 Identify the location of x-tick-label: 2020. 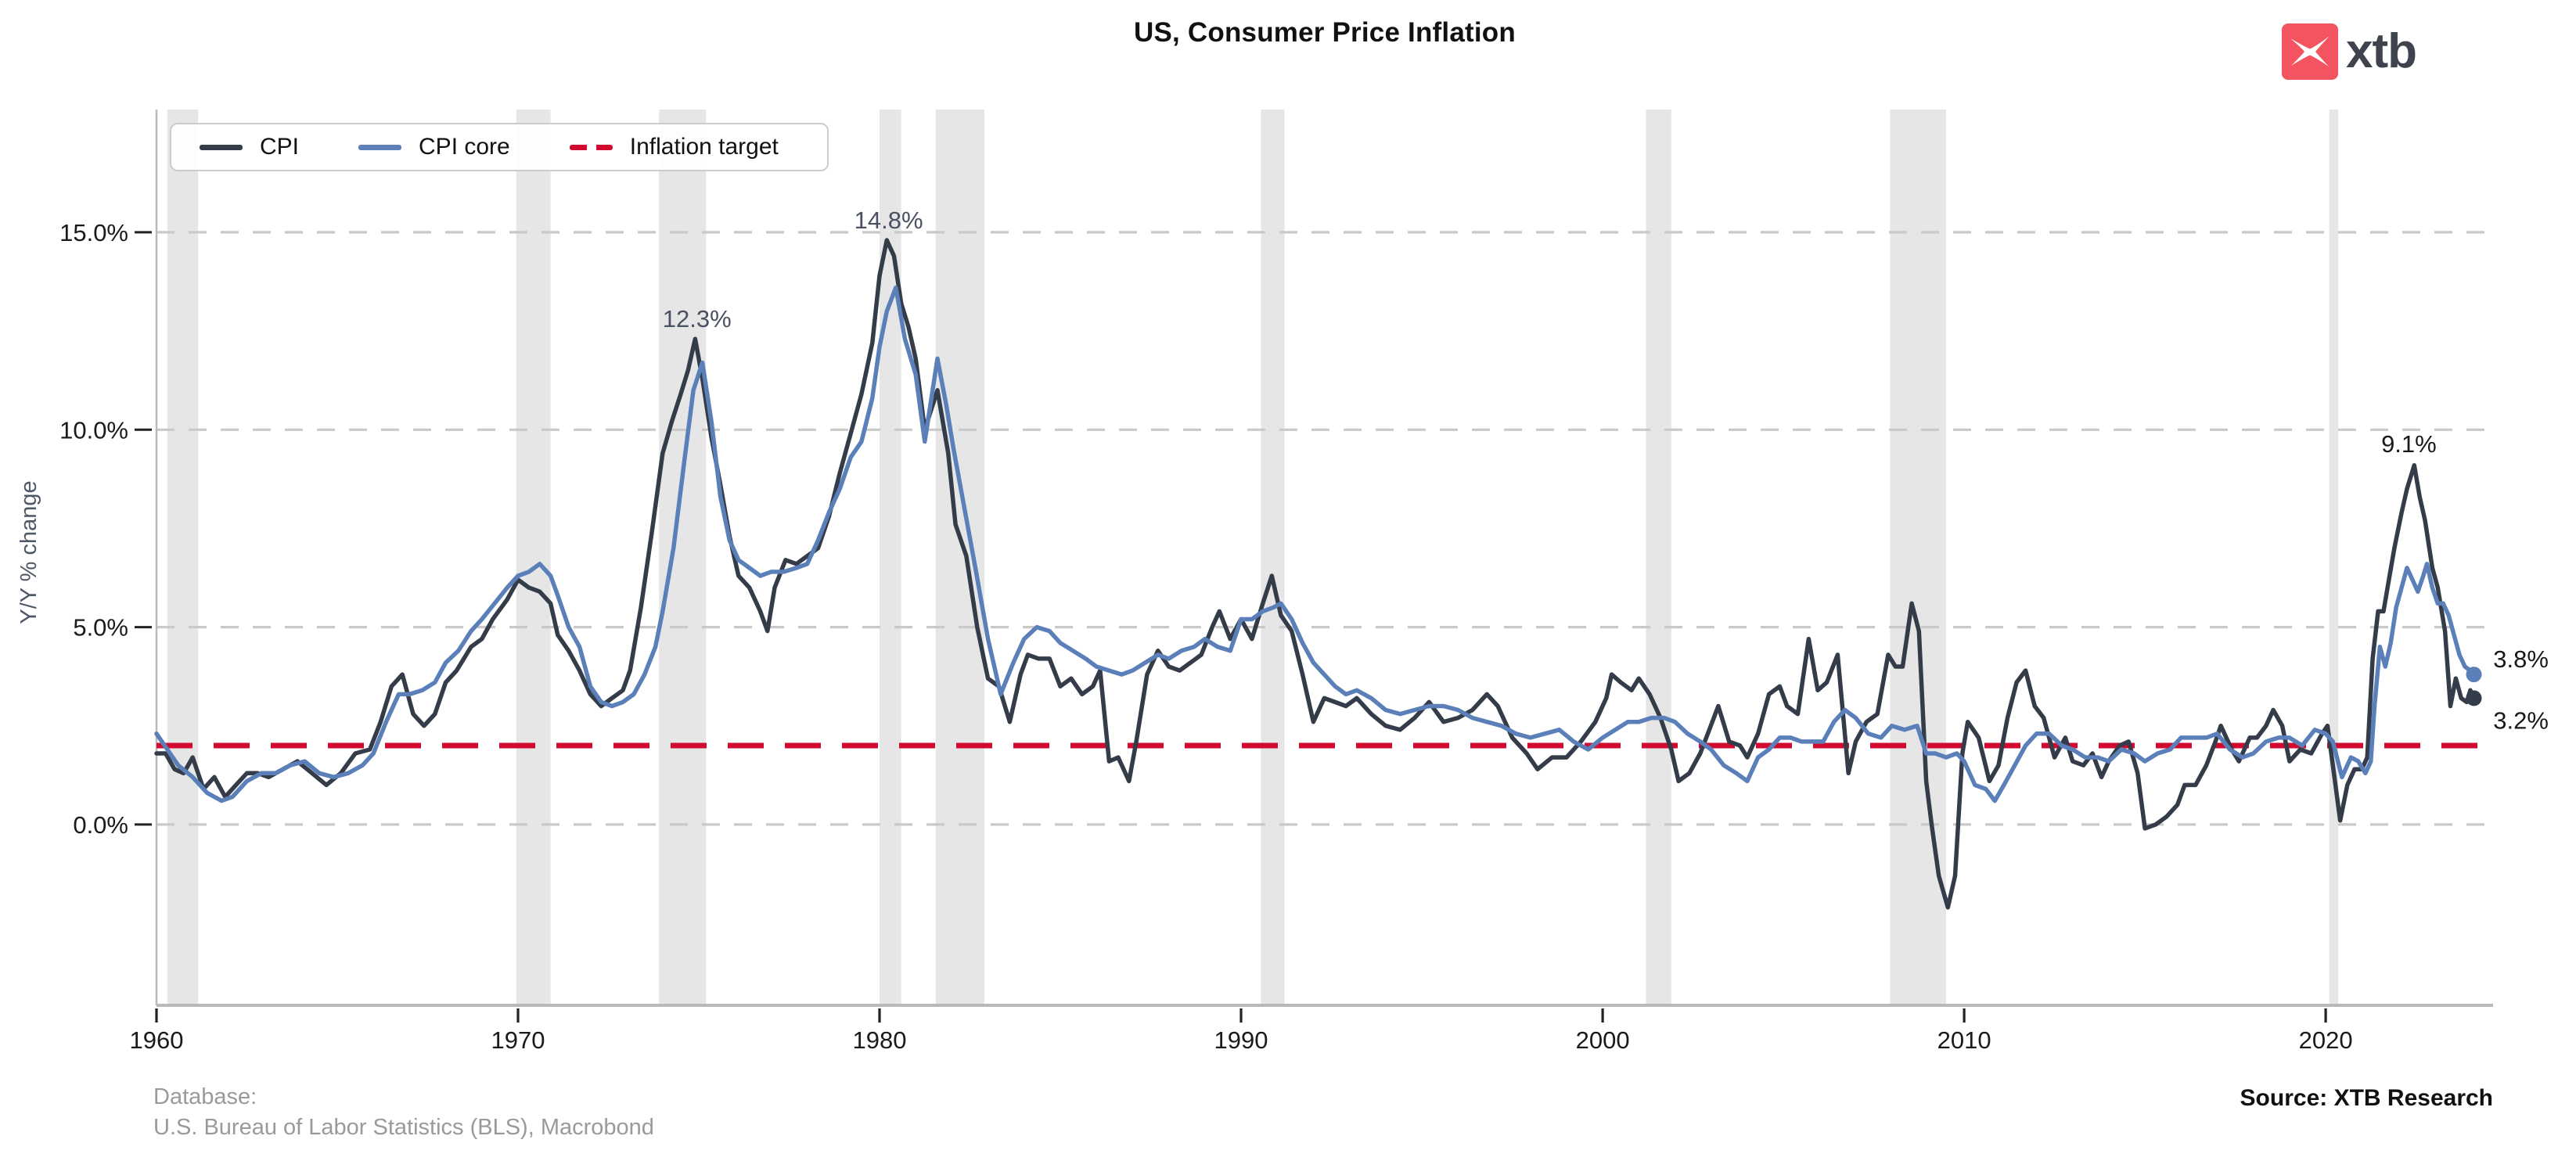
(2326, 1040).